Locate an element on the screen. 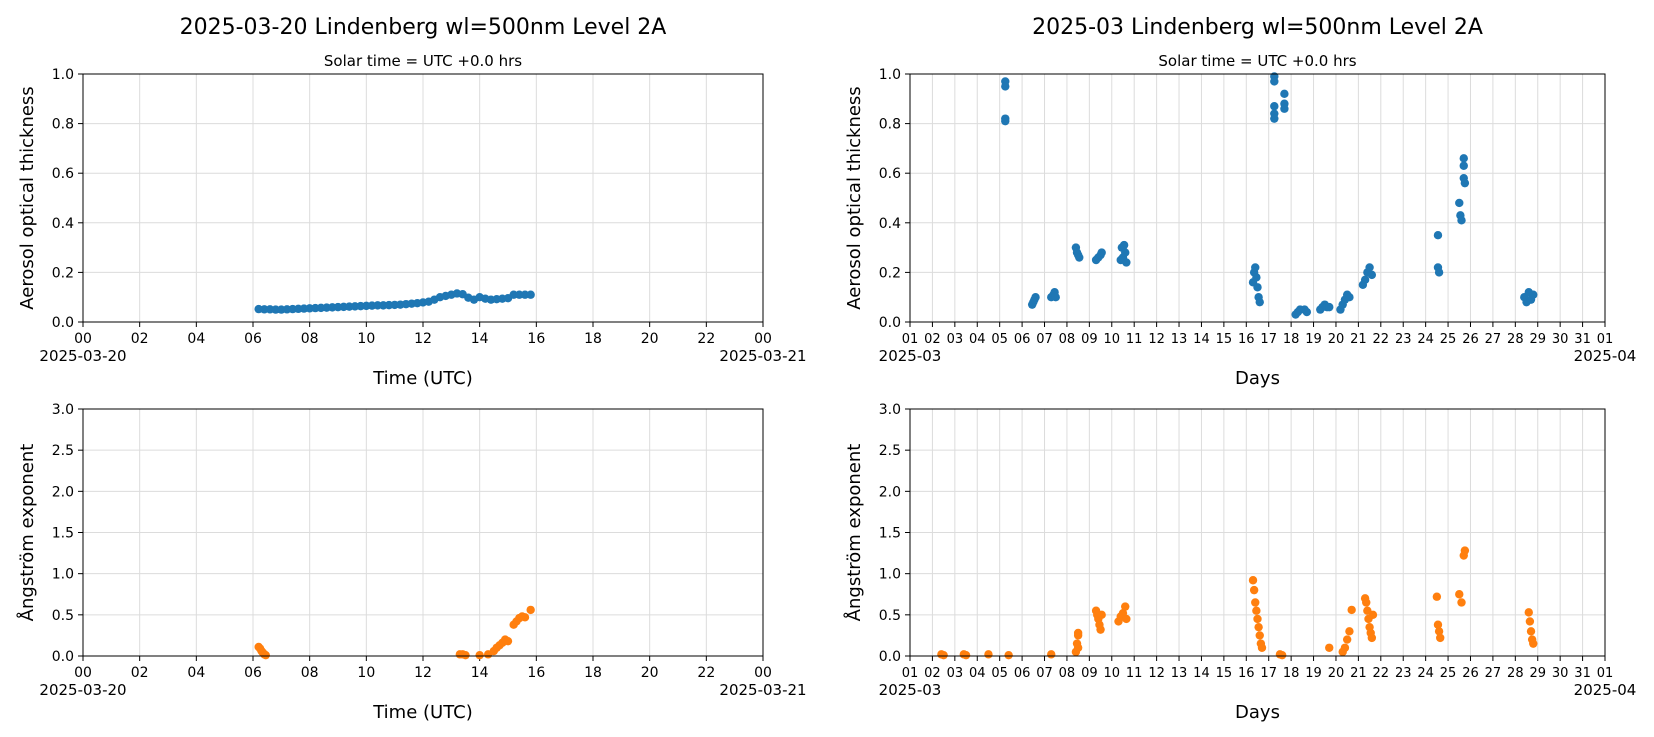 Image resolution: width=1654 pixels, height=737 pixels. x-tick-label: 04 is located at coordinates (977, 673).